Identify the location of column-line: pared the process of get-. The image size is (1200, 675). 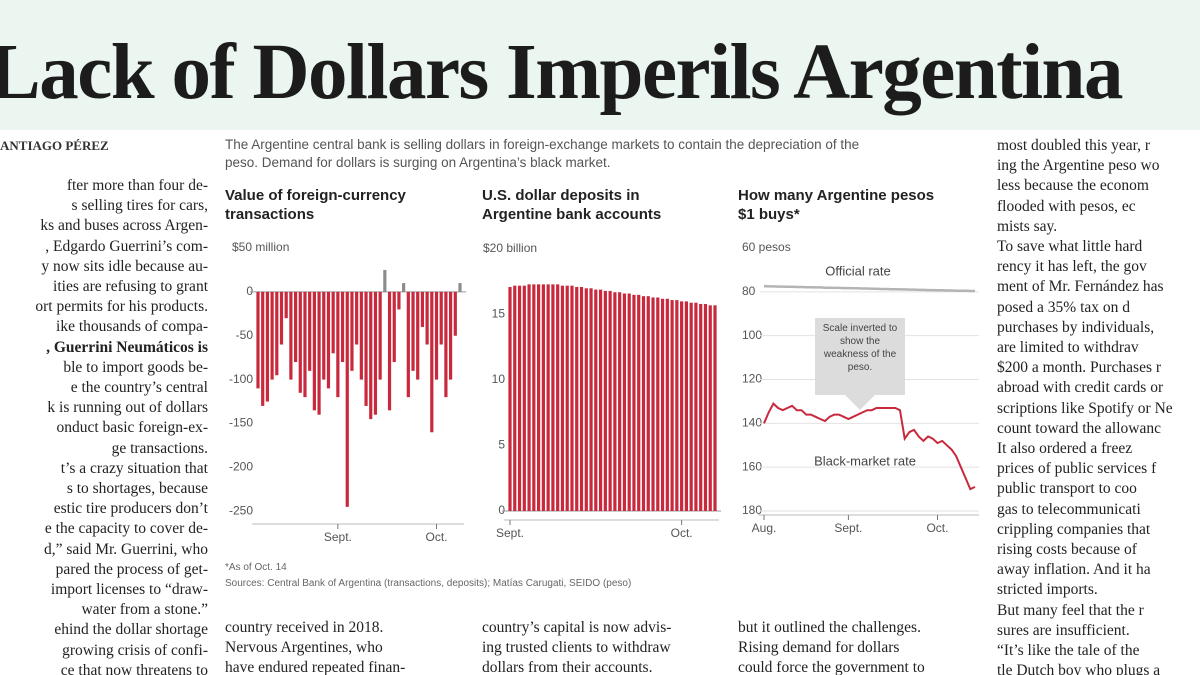
(131, 569).